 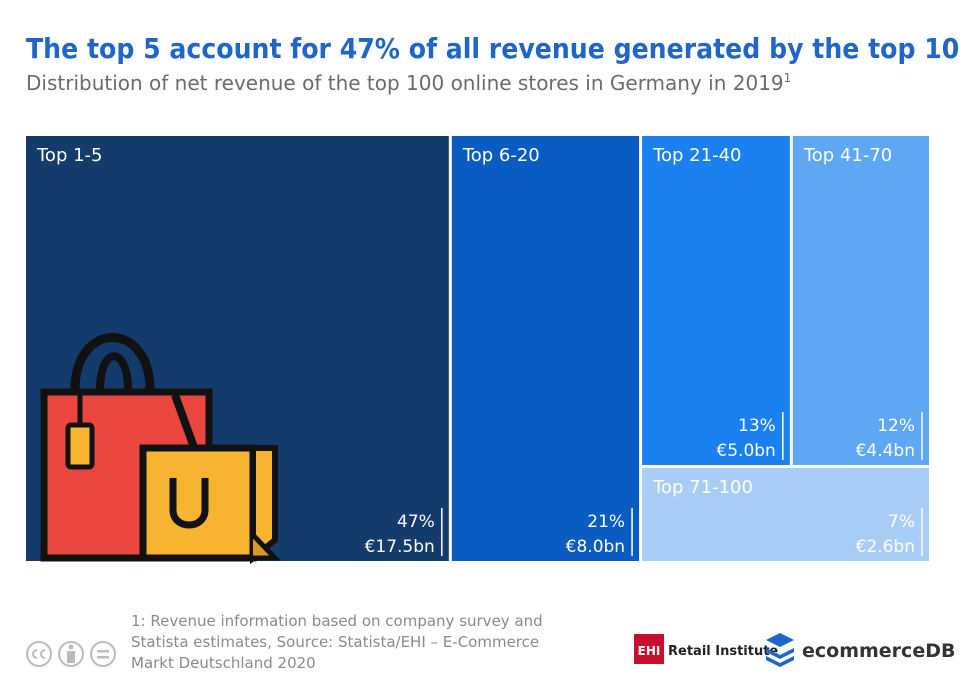 What do you see at coordinates (745, 451) in the screenshot?
I see `revenue-label: €5.0bn` at bounding box center [745, 451].